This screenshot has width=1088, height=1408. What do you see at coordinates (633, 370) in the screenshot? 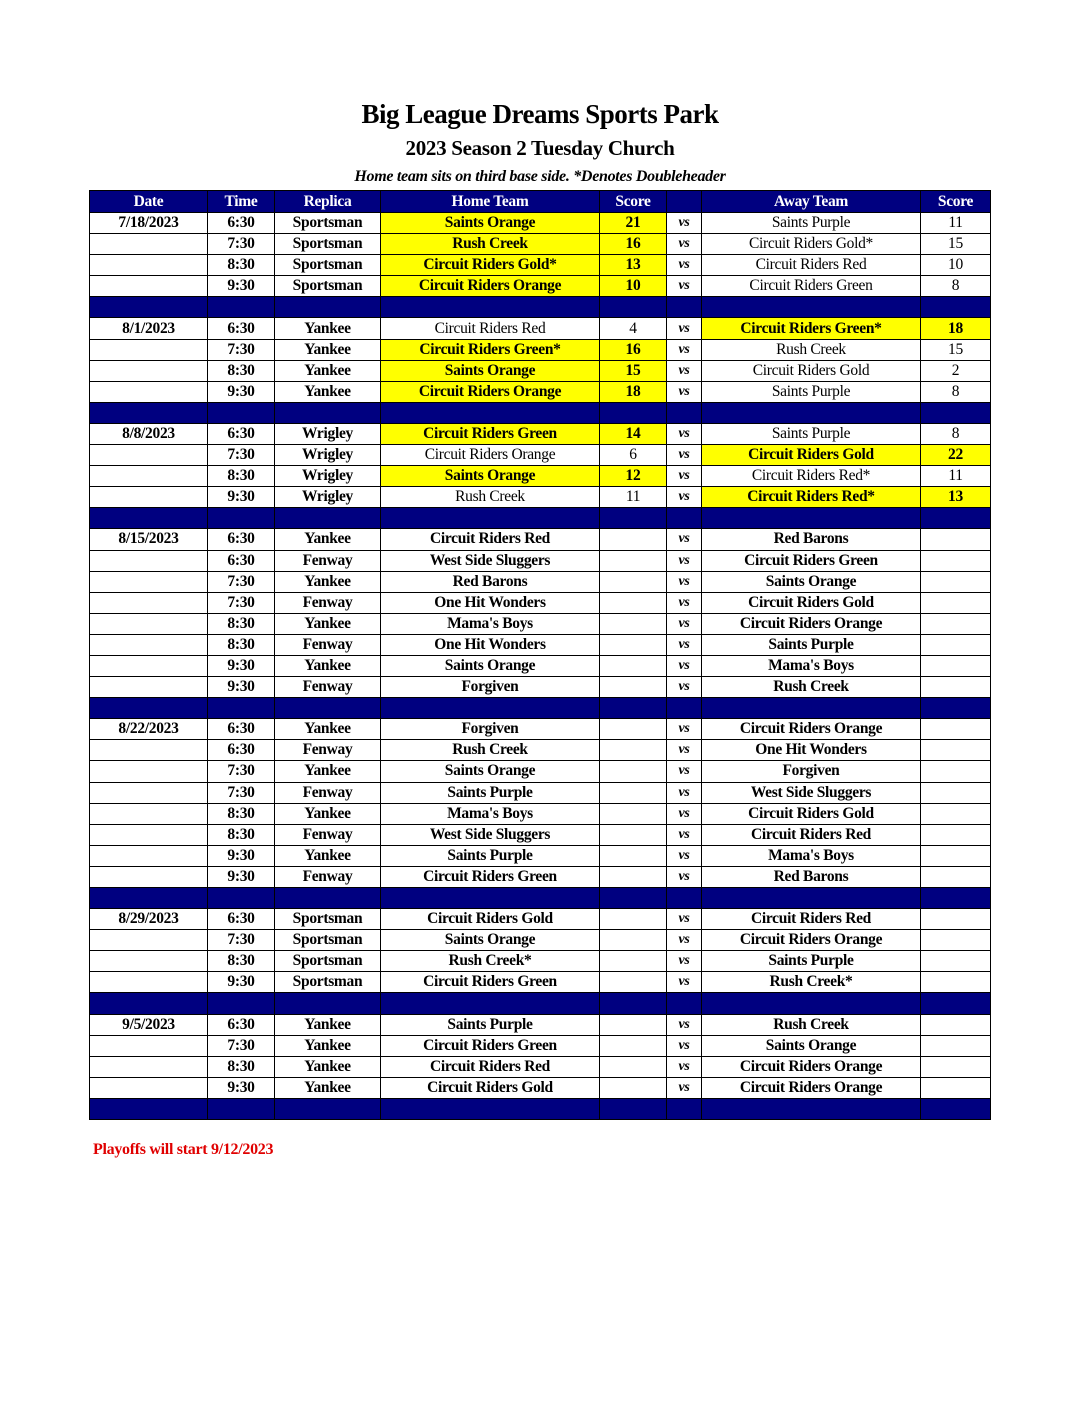
I see `home-score-cell: 15` at bounding box center [633, 370].